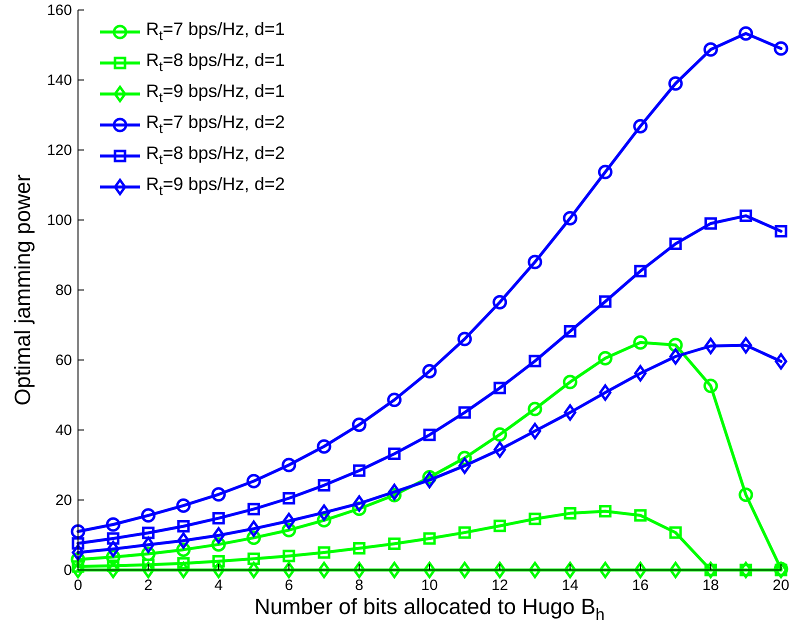 This screenshot has width=793, height=622. I want to click on x-tick-label: 0, so click(78, 585).